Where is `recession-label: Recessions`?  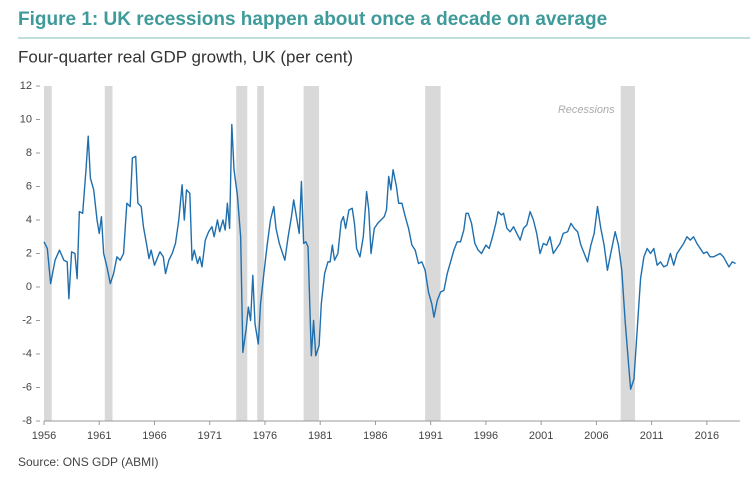 recession-label: Recessions is located at coordinates (586, 110).